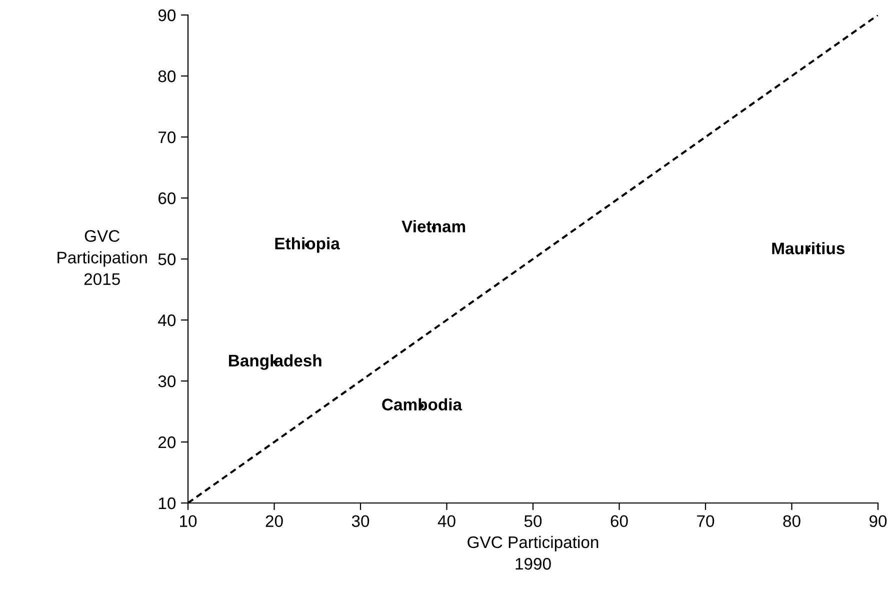  I want to click on x-tick-label: 60, so click(619, 521).